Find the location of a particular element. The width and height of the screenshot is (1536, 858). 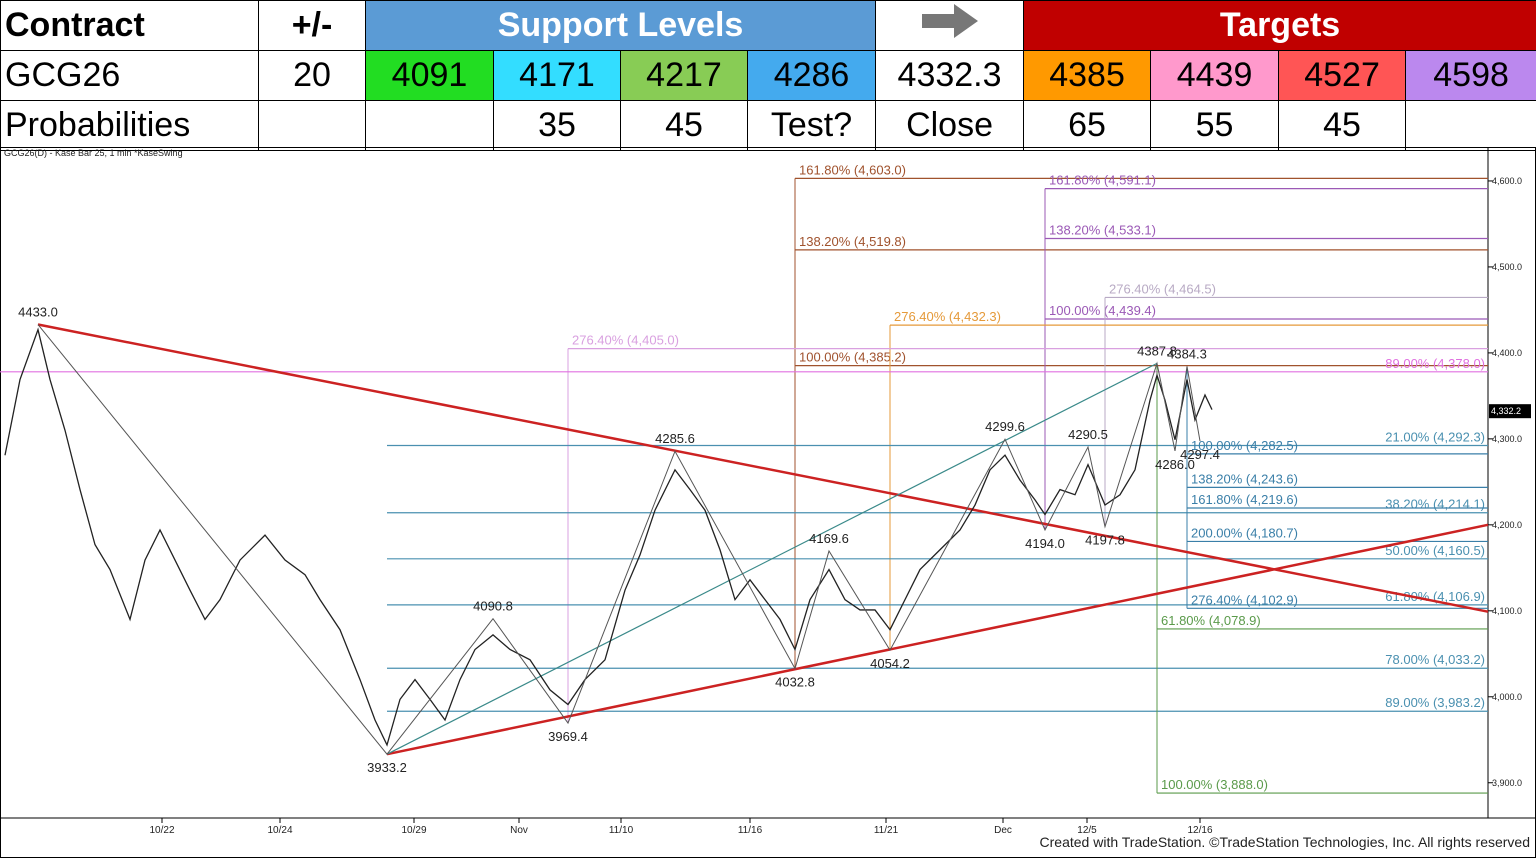

y-tick-label: 4,600.0 is located at coordinates (1507, 181).